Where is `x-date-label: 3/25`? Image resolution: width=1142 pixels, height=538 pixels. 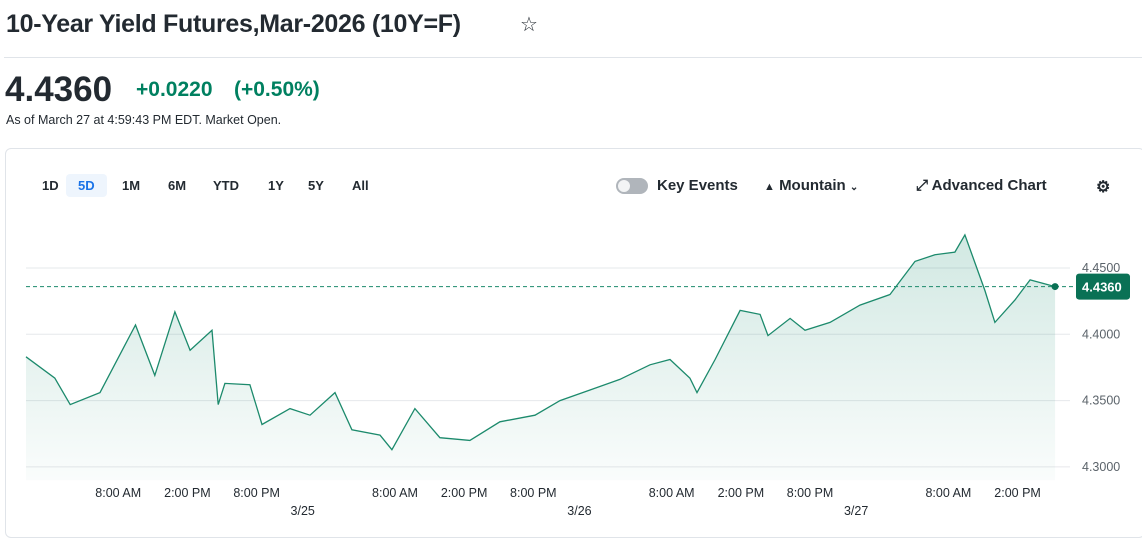
x-date-label: 3/25 is located at coordinates (303, 511).